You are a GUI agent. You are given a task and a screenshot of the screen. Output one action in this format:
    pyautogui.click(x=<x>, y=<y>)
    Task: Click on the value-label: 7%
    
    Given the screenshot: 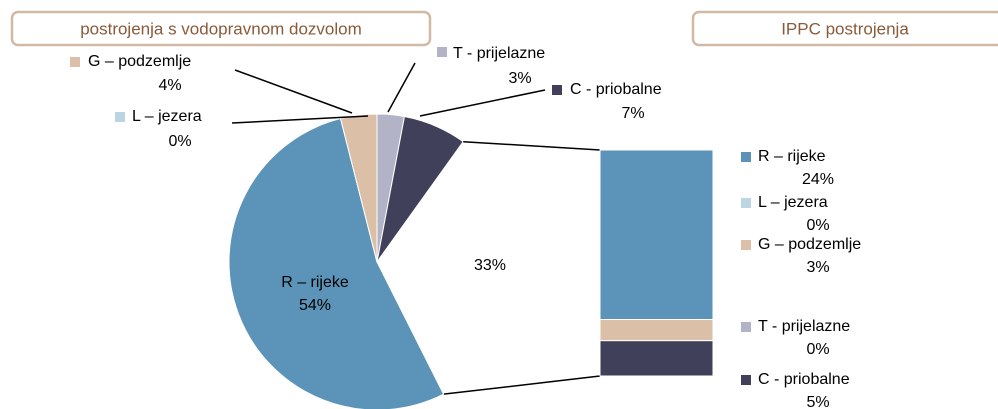 What is the action you would take?
    pyautogui.click(x=632, y=113)
    